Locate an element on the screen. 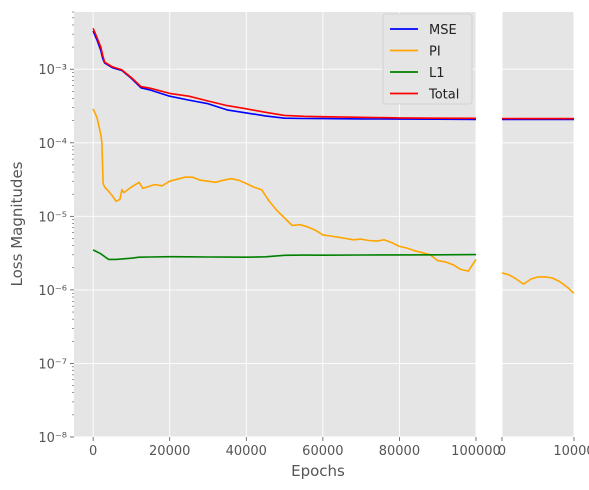 The image size is (589, 490). x-tick-label: 10000 is located at coordinates (571, 451).